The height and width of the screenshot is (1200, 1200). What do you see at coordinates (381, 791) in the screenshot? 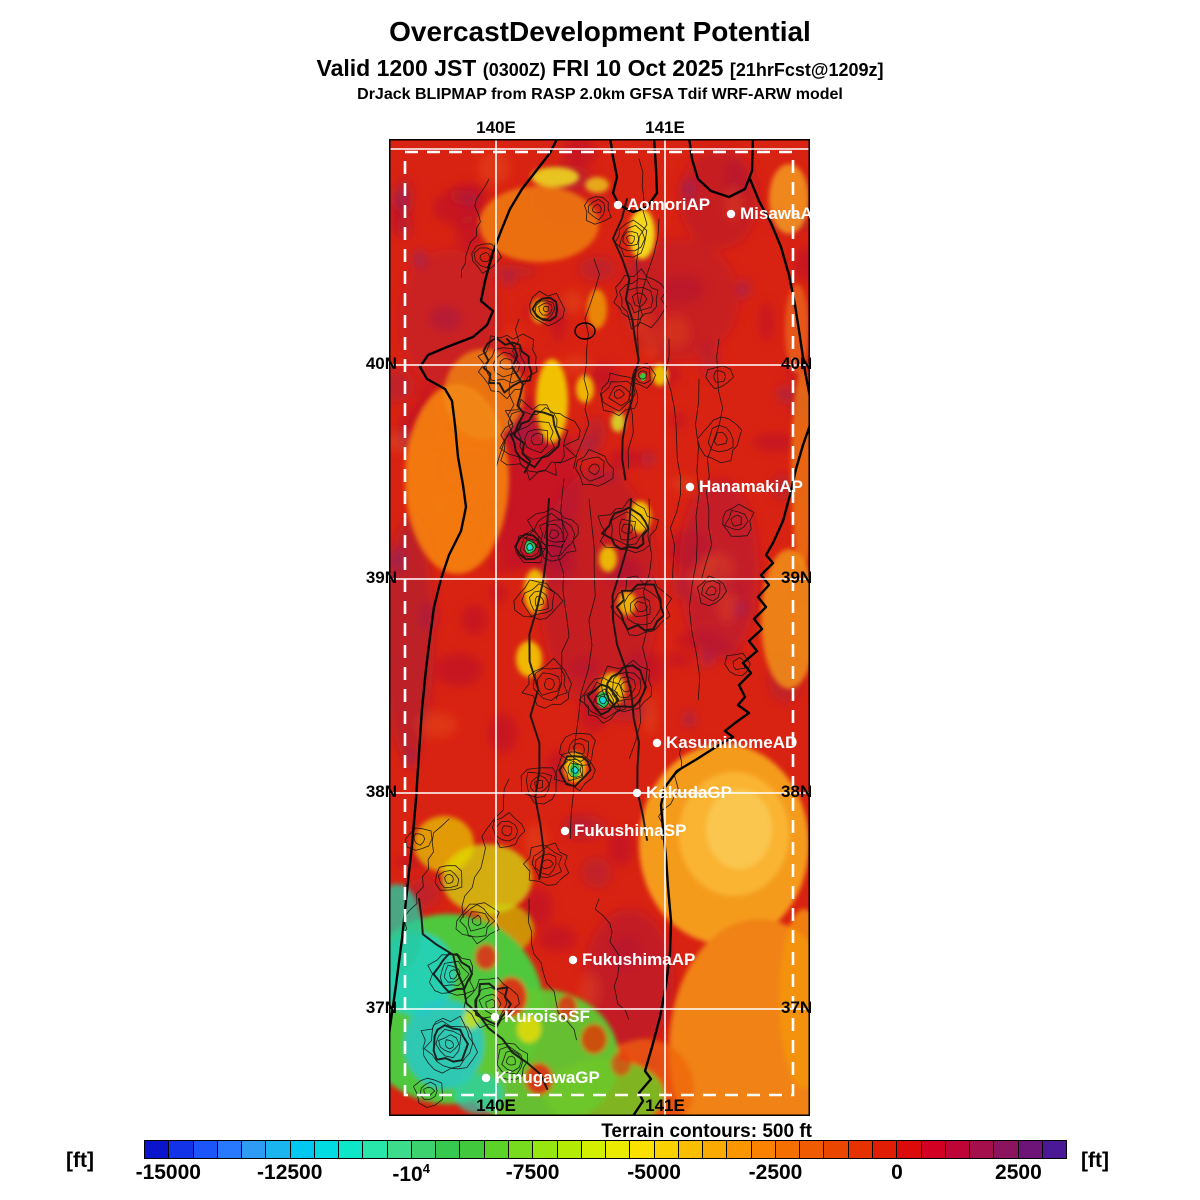
I see `parallel-label-left: 38N` at bounding box center [381, 791].